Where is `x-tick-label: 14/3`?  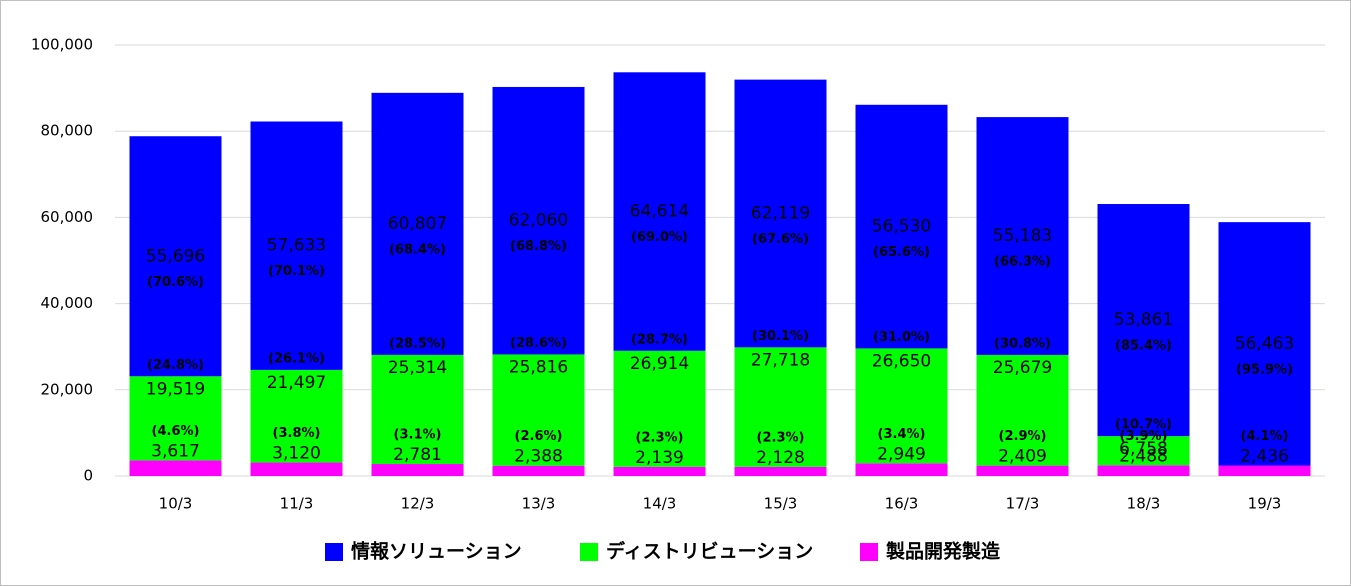 x-tick-label: 14/3 is located at coordinates (660, 504).